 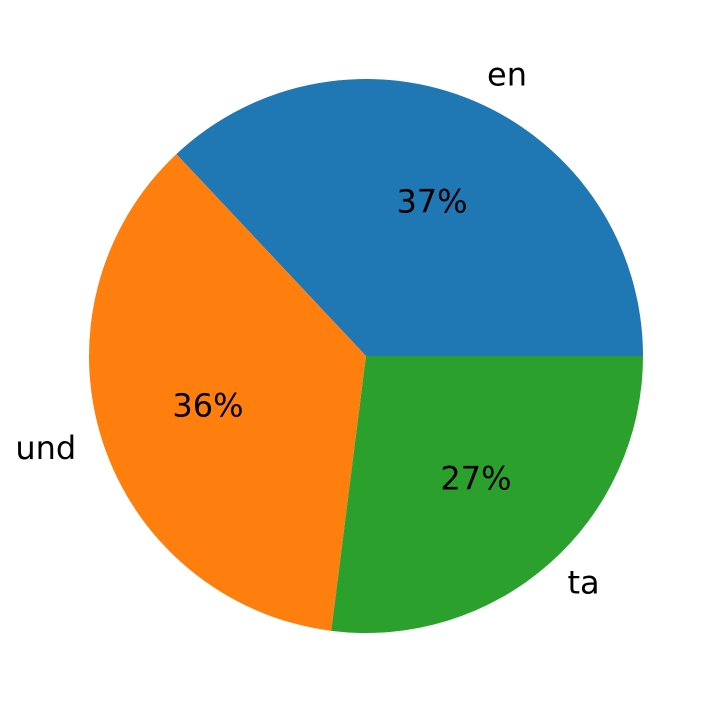 I want to click on slice-label: ta, so click(x=584, y=583).